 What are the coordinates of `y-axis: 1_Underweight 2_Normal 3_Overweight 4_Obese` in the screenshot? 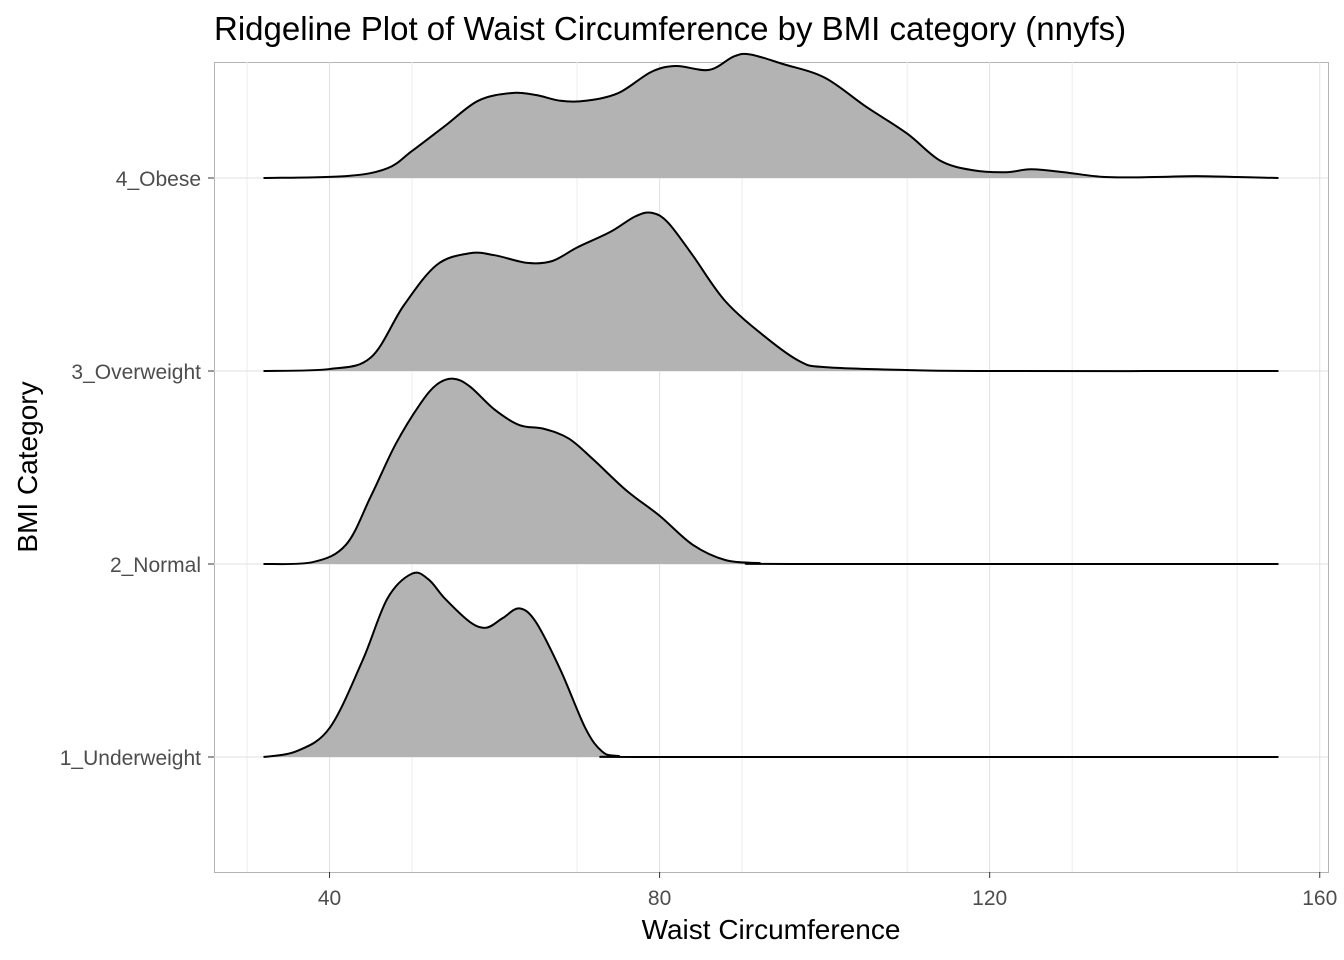 It's located at (137, 469).